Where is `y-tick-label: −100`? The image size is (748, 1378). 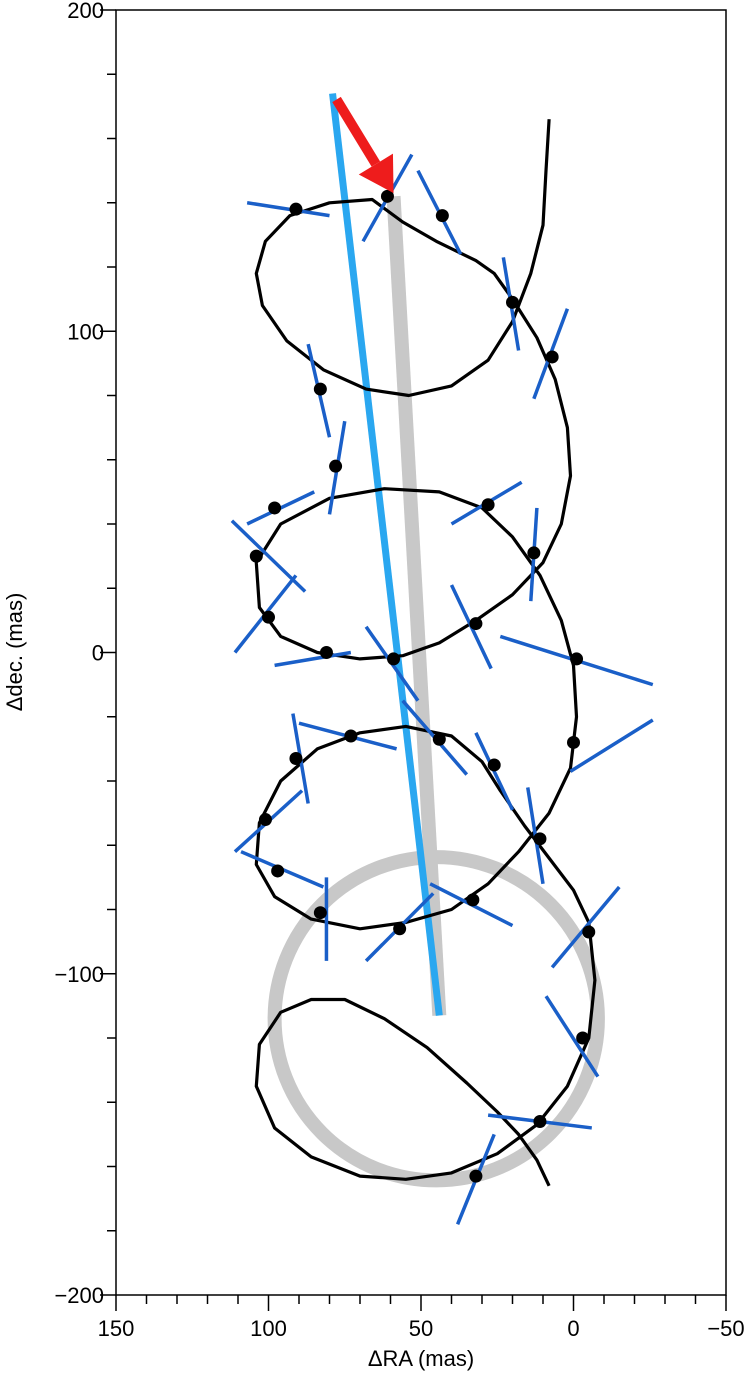 y-tick-label: −100 is located at coordinates (79, 974).